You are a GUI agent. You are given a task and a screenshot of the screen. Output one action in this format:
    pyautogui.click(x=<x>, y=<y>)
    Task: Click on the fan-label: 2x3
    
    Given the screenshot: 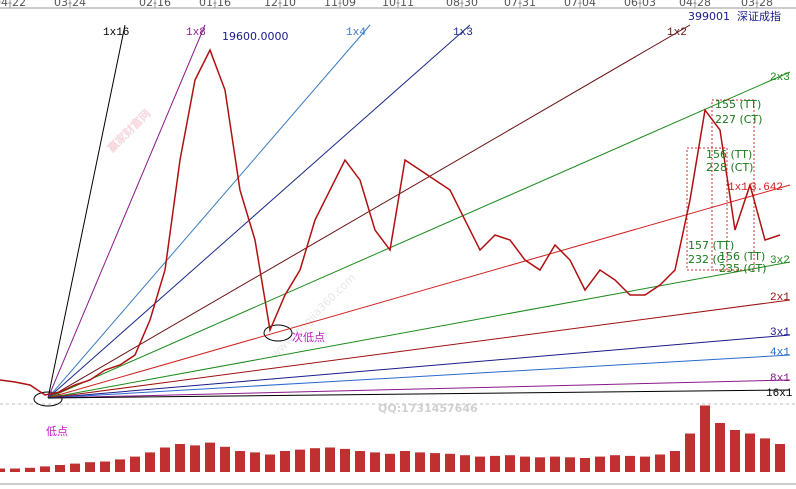 What is the action you would take?
    pyautogui.click(x=780, y=78)
    